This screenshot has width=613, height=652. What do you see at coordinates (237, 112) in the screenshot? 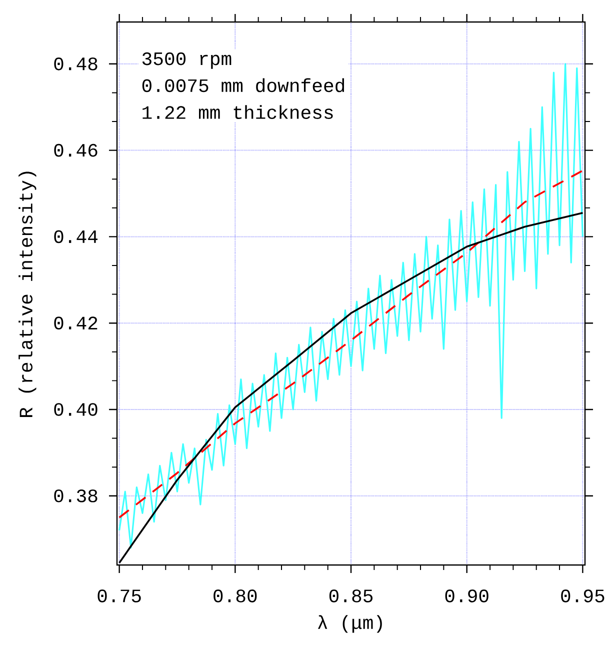
I see `annotation: 1.22 mm thickness` at bounding box center [237, 112].